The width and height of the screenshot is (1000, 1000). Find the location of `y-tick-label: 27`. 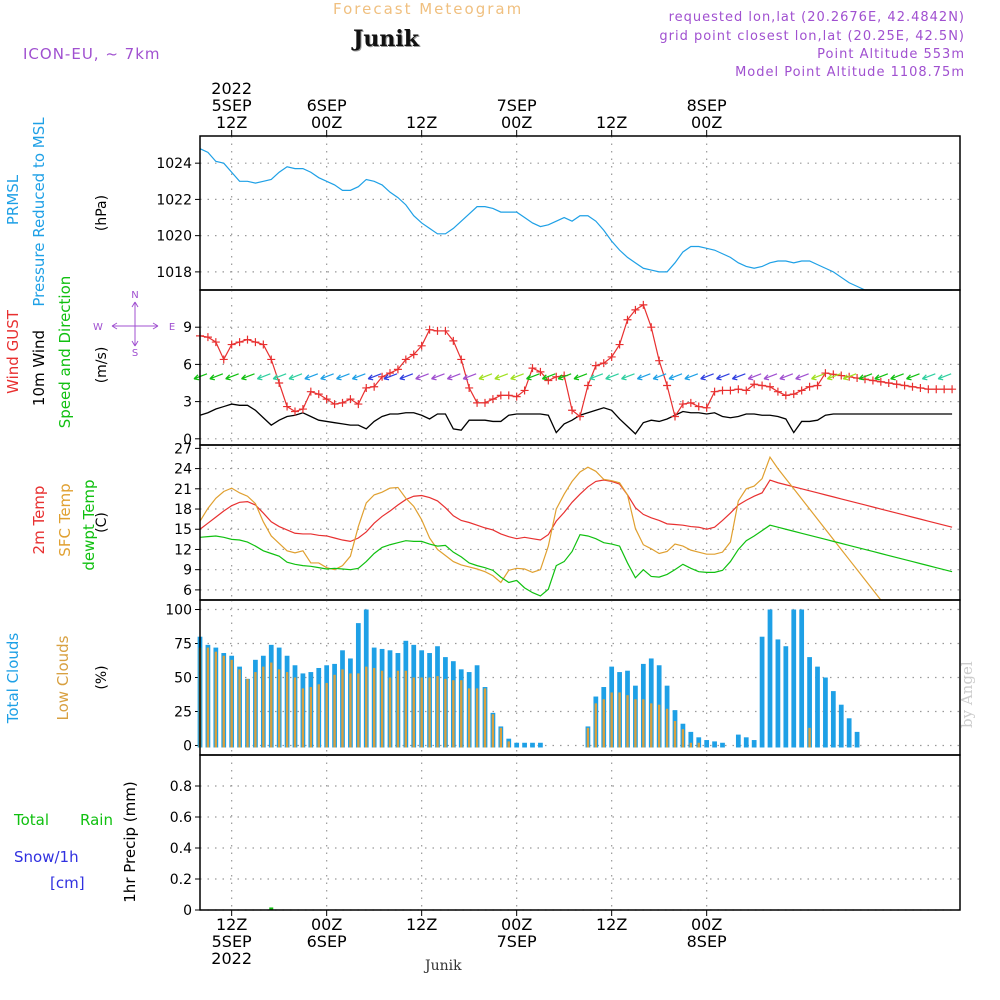

y-tick-label: 27 is located at coordinates (183, 449).